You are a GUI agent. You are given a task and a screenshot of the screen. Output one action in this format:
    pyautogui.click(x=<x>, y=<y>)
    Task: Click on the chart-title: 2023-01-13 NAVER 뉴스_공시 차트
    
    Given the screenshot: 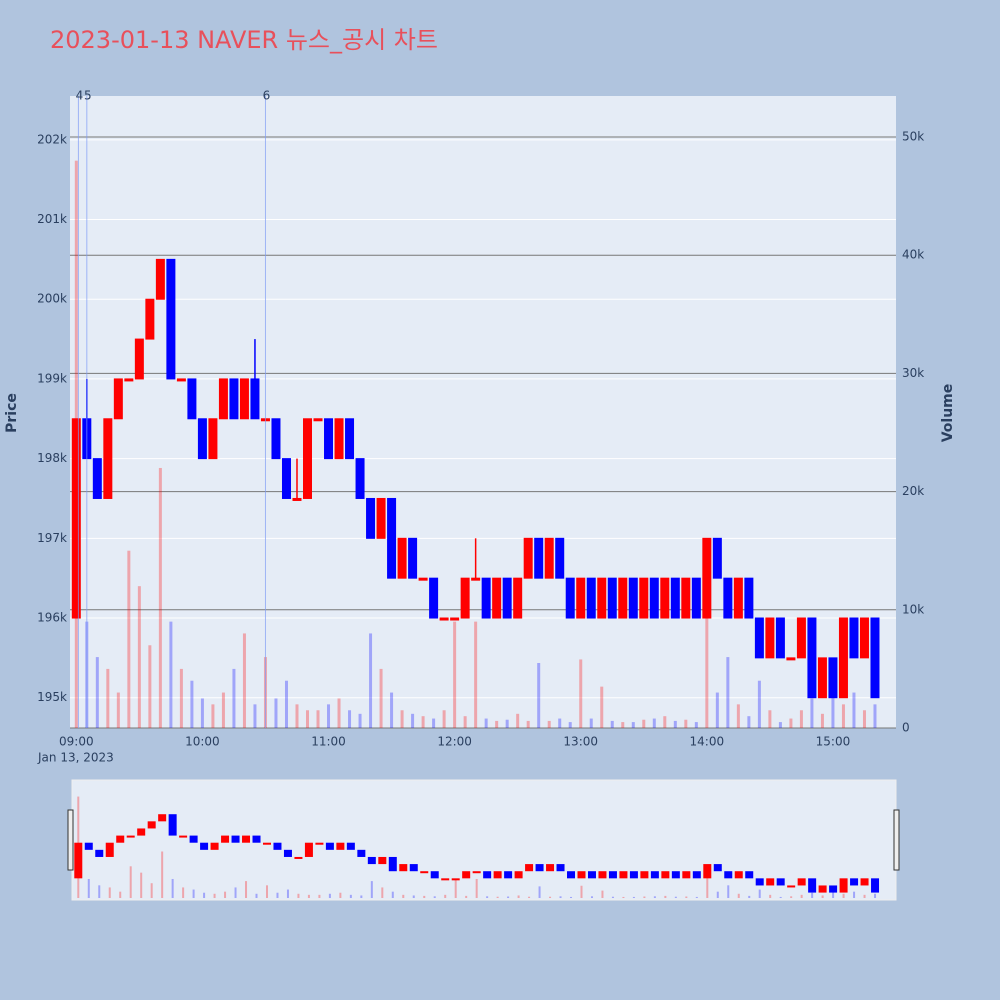 What is the action you would take?
    pyautogui.click(x=244, y=40)
    